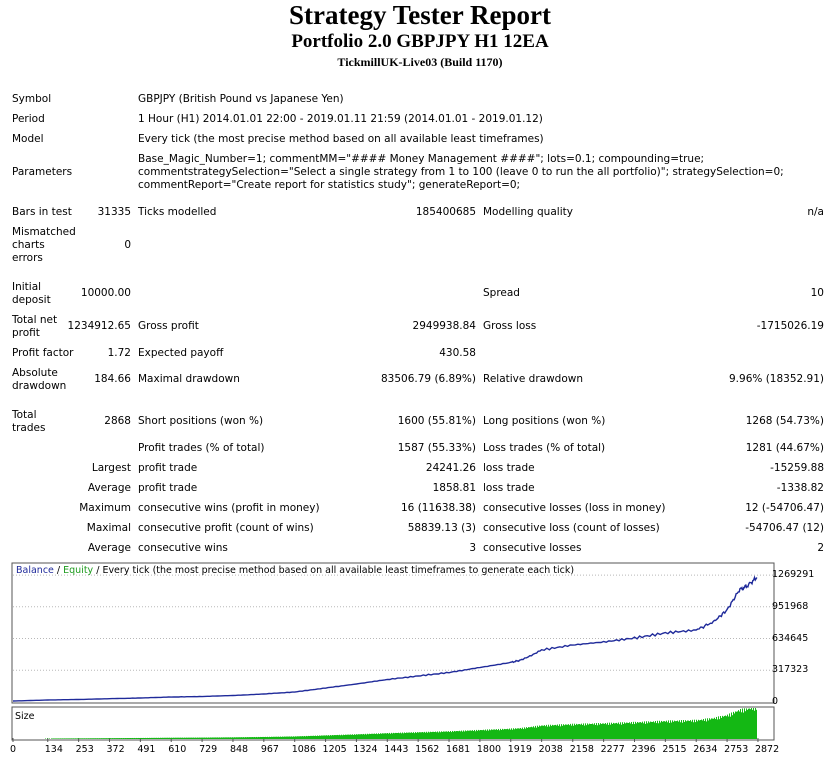  I want to click on x-tick-label: 2396, so click(643, 749).